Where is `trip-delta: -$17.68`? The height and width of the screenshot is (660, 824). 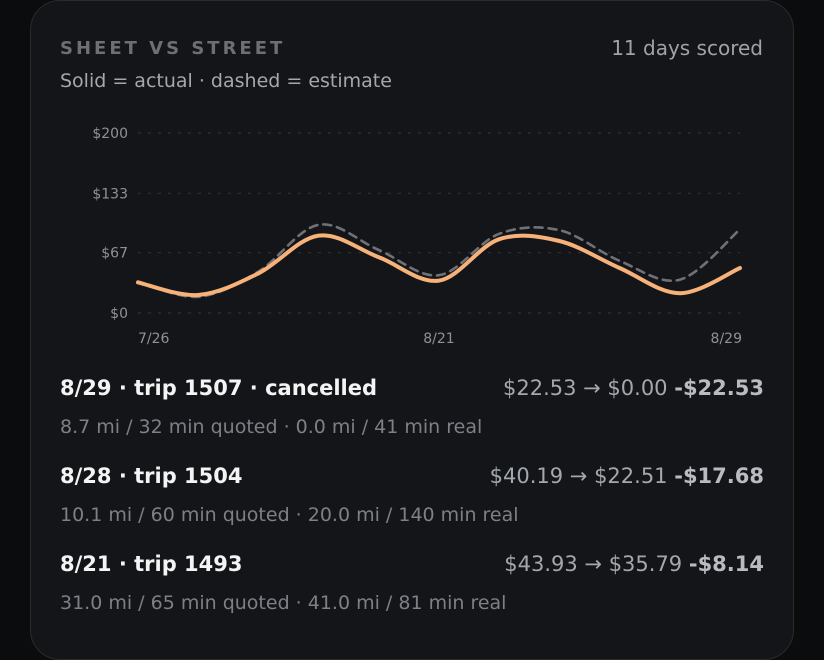
trip-delta: -$17.68 is located at coordinates (719, 476).